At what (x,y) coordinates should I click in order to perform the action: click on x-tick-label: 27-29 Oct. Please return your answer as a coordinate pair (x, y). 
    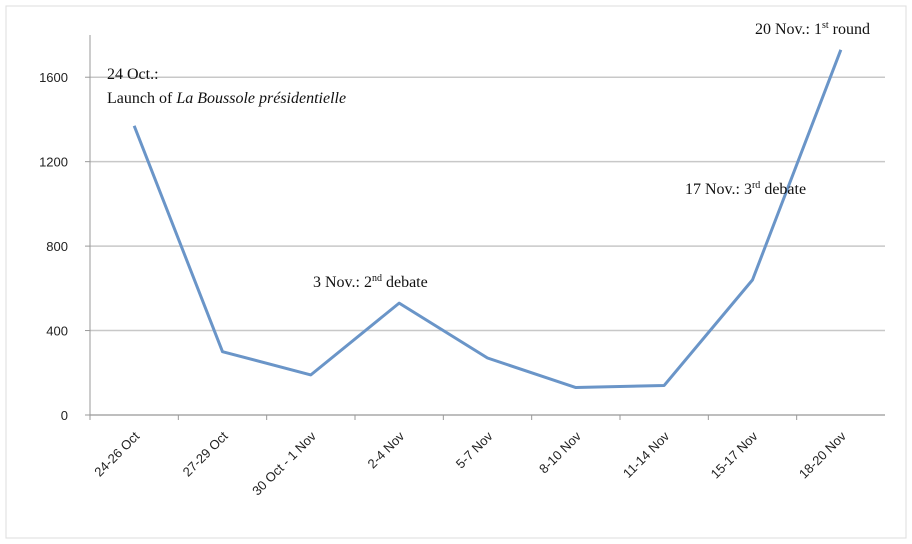
    Looking at the image, I should click on (205, 453).